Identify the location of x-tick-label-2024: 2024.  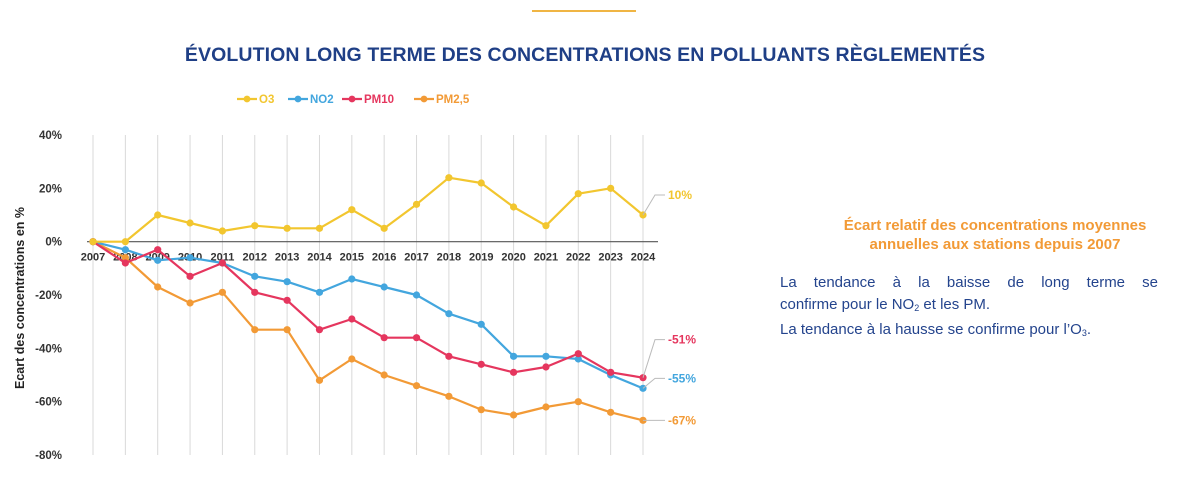
(643, 258).